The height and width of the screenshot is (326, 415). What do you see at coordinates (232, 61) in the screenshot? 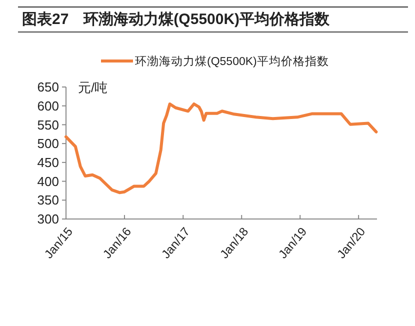
I see `legend-label: 环渤海动力煤(Q5500K)平均价格指数` at bounding box center [232, 61].